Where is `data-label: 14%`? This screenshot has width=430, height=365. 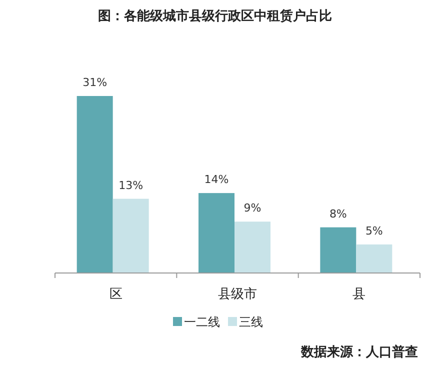 data-label: 14% is located at coordinates (216, 179).